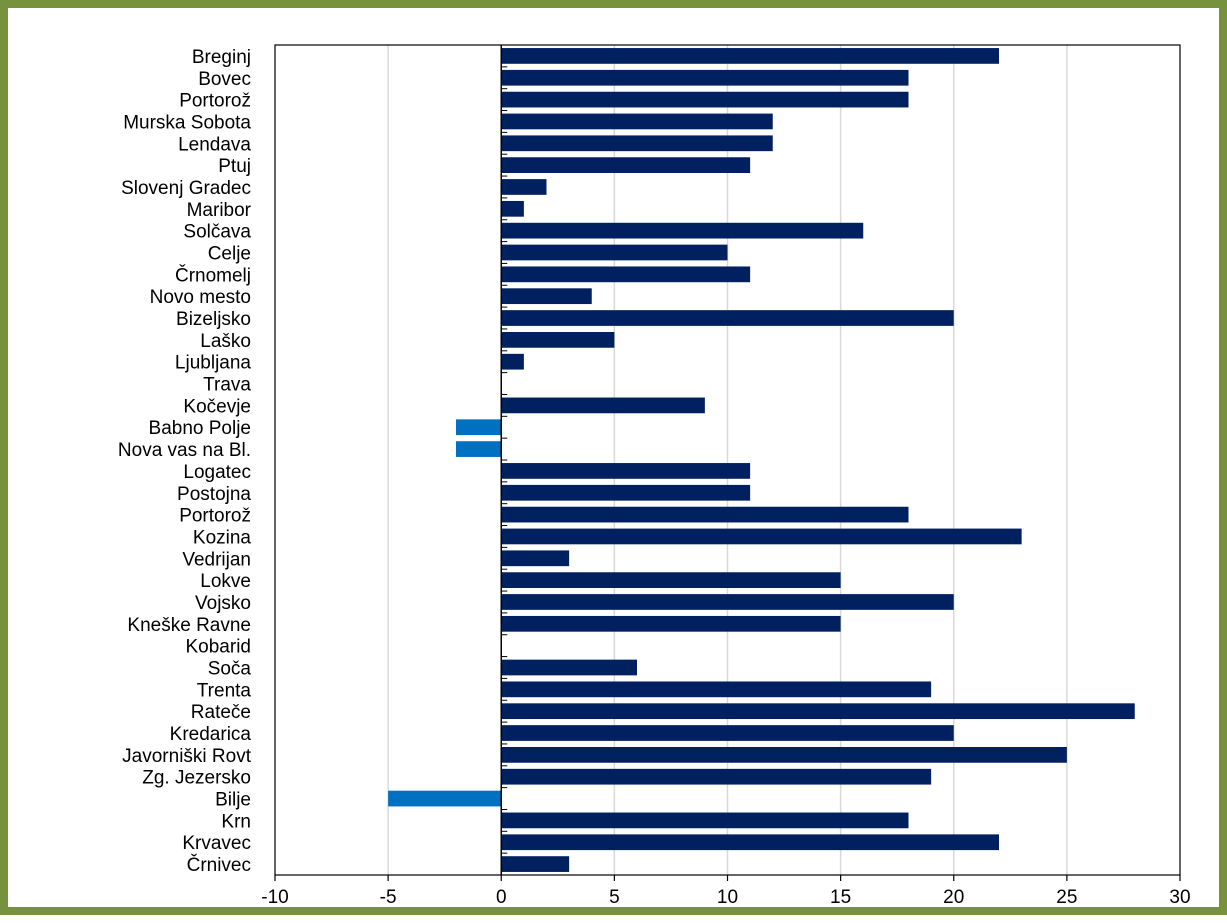 The height and width of the screenshot is (923, 1227). I want to click on category-label: Murska Sobota, so click(187, 122).